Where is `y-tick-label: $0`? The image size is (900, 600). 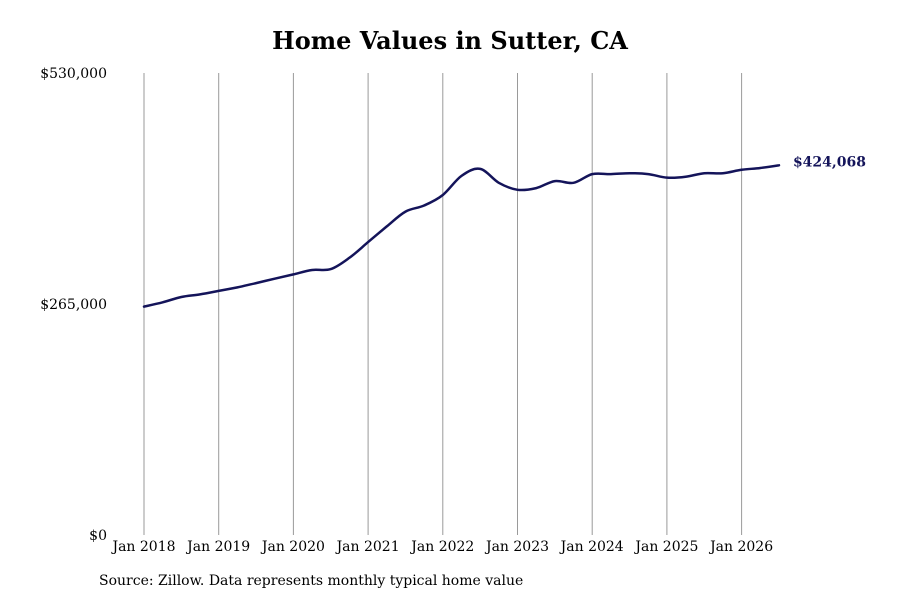 y-tick-label: $0 is located at coordinates (98, 536).